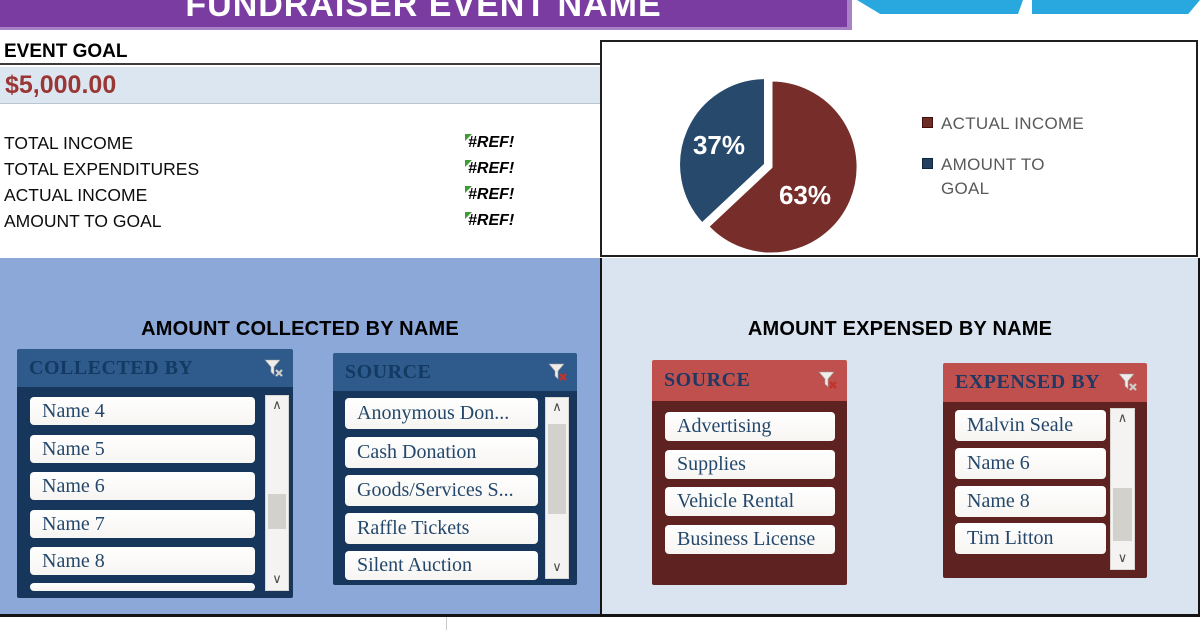  Describe the element at coordinates (142, 449) in the screenshot. I see `slicer-item: Name 5` at that location.